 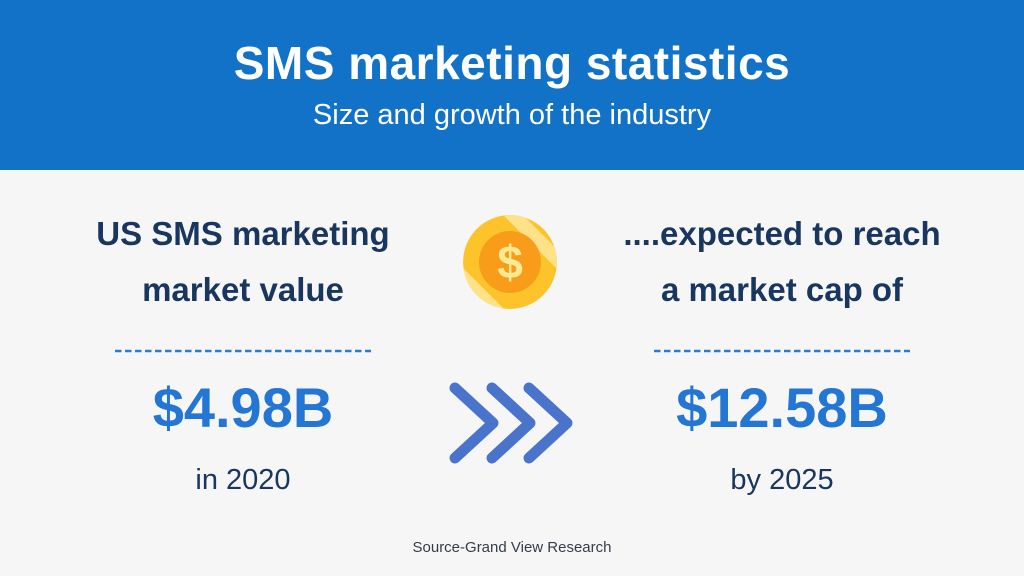 What do you see at coordinates (782, 262) in the screenshot?
I see `stat-heading-right: ....expected to reach a market cap of` at bounding box center [782, 262].